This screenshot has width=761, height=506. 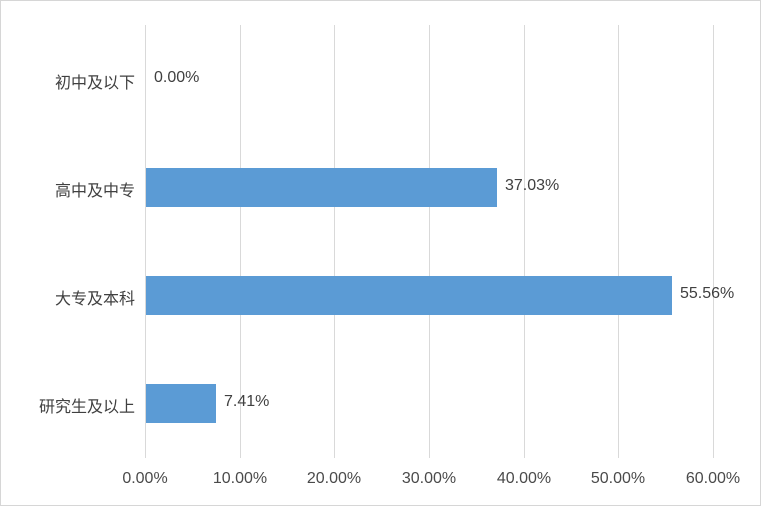 I want to click on x-axis-tick-label: 40.00%, so click(x=524, y=478).